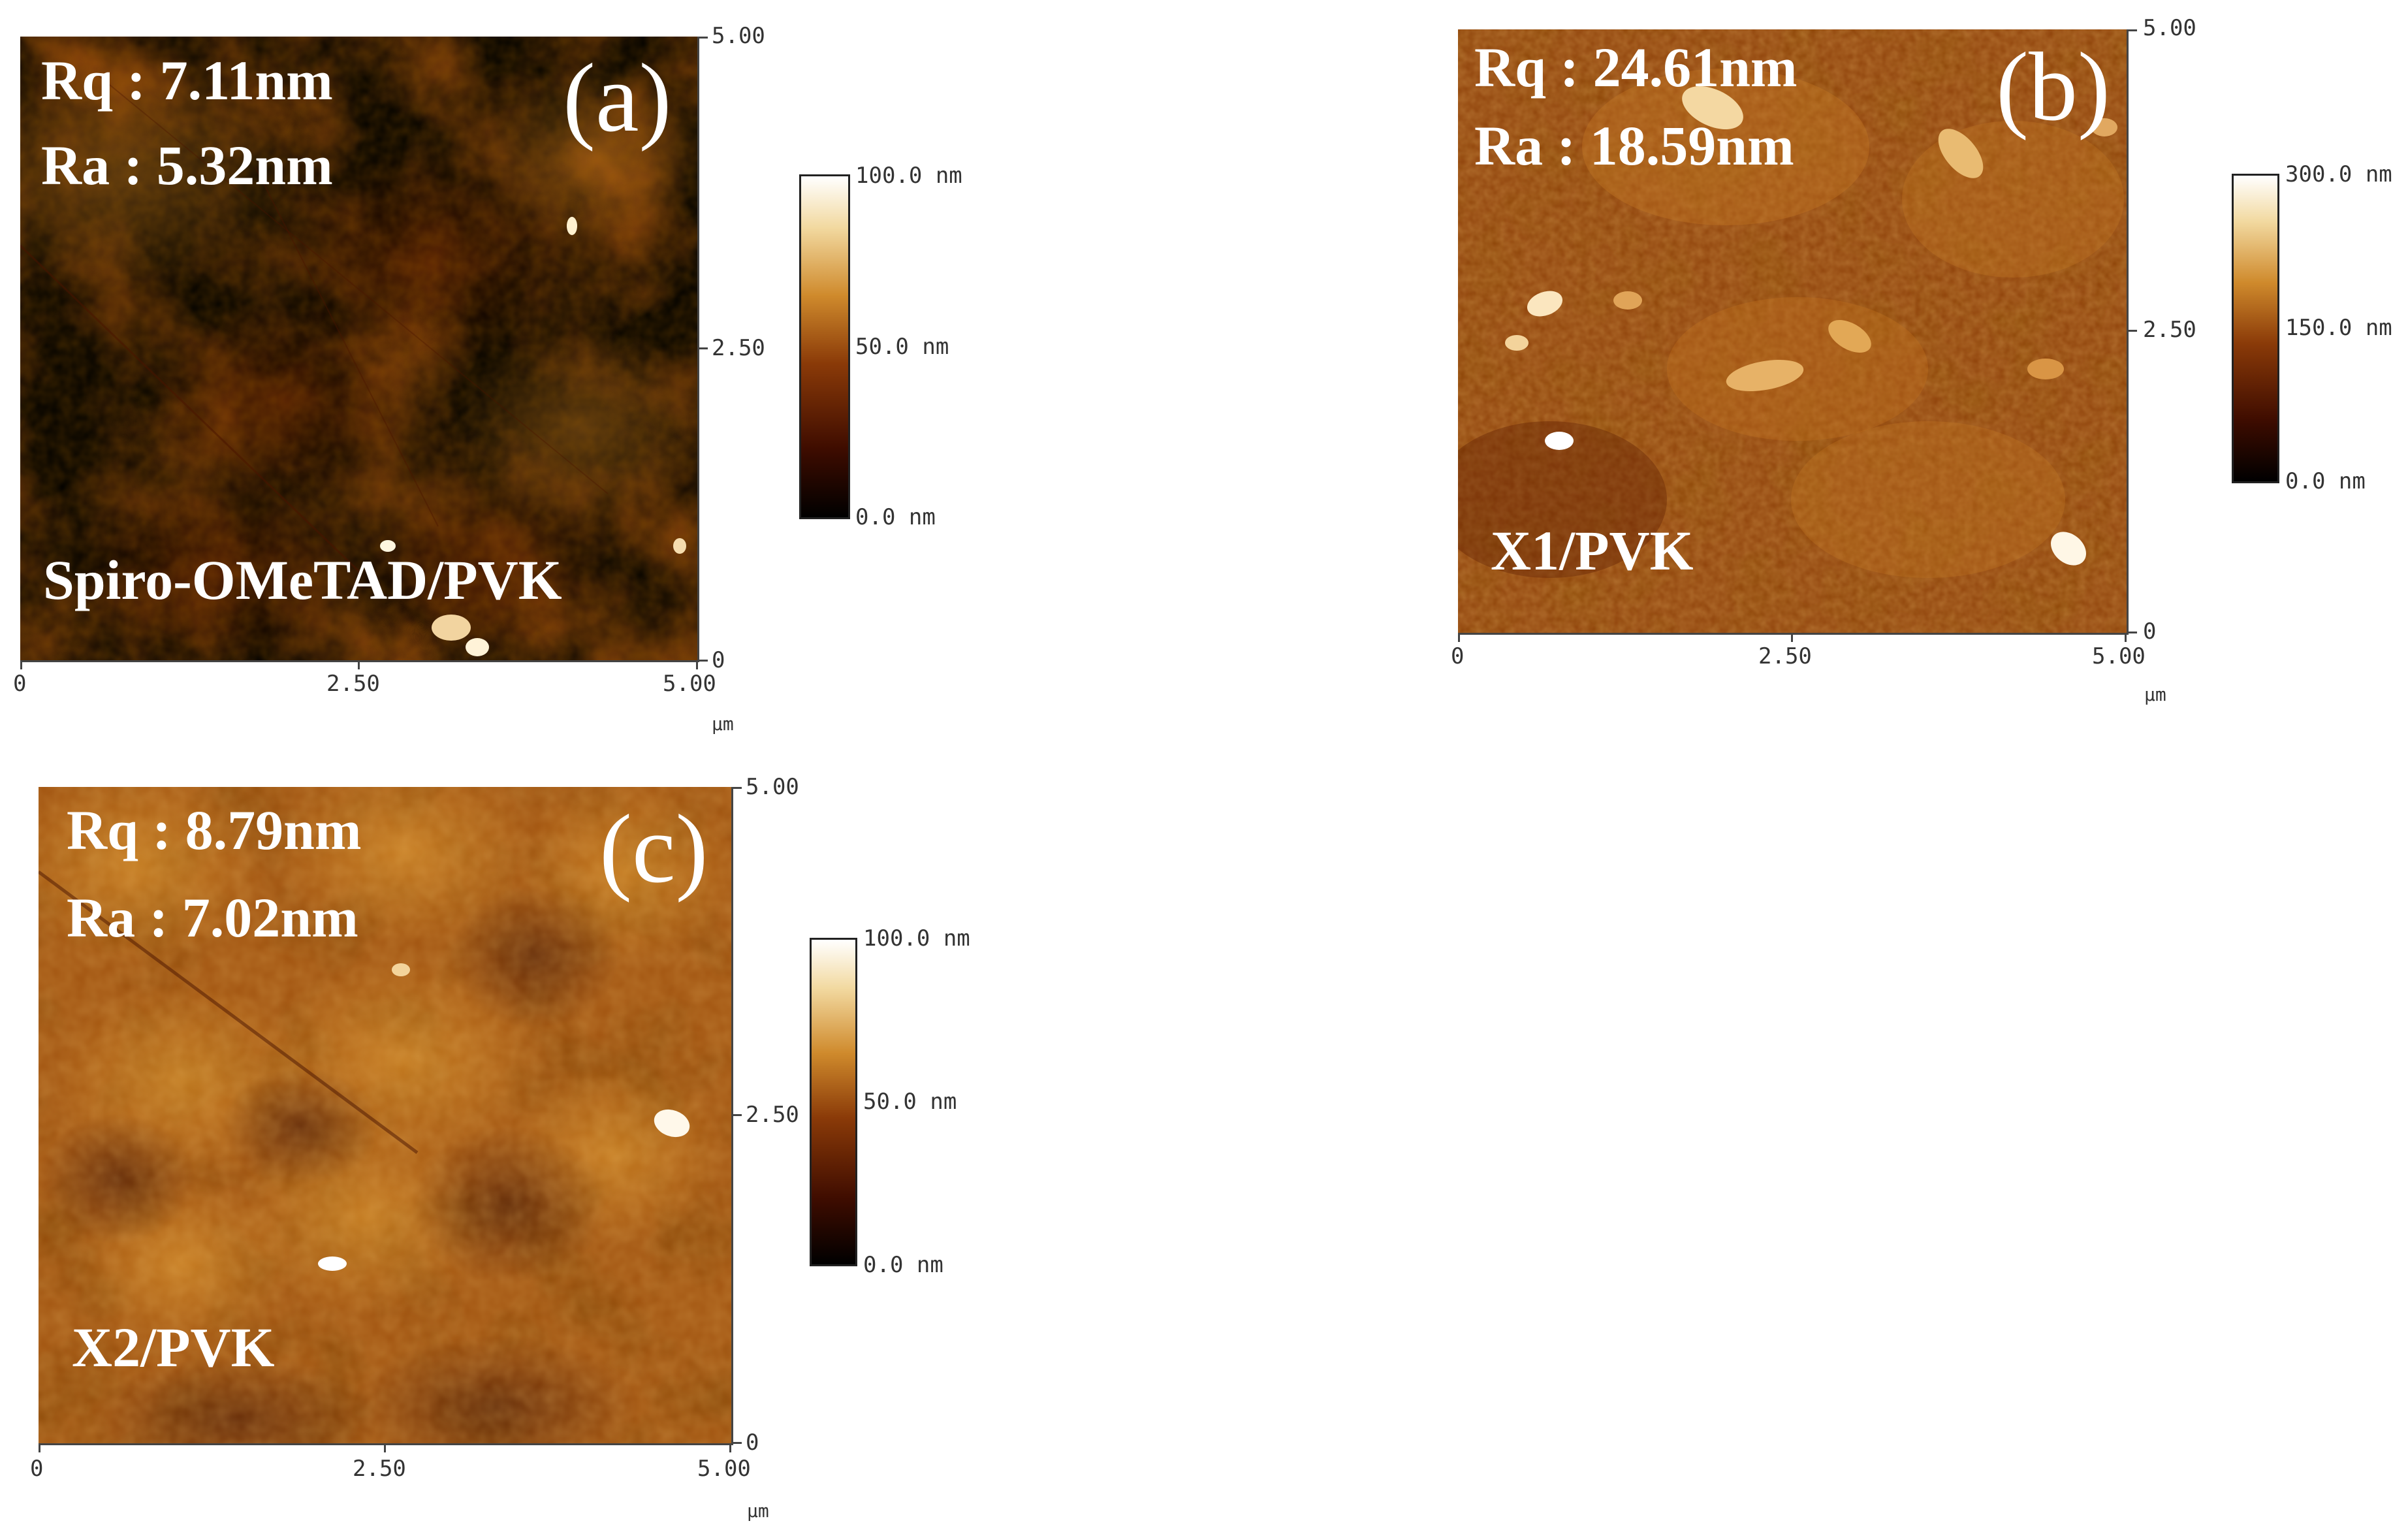 The image size is (2408, 1536). I want to click on y-axis-b, so click(2128, 332).